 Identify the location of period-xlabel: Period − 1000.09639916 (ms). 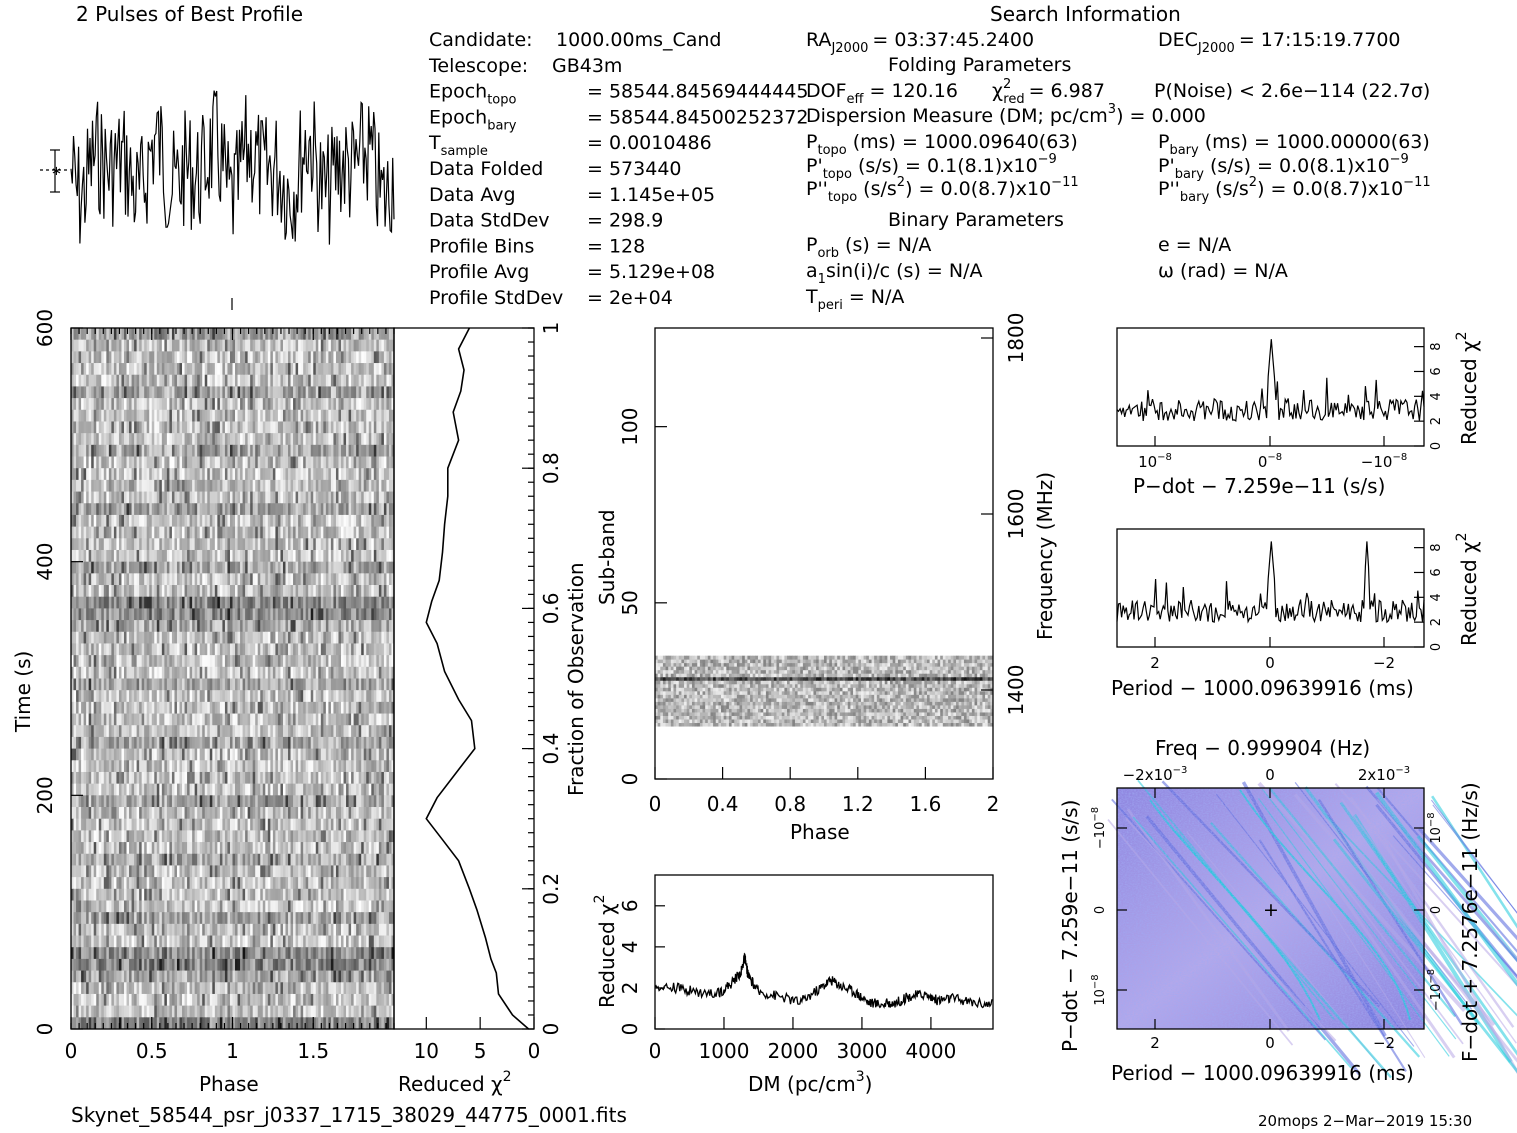
(1262, 688).